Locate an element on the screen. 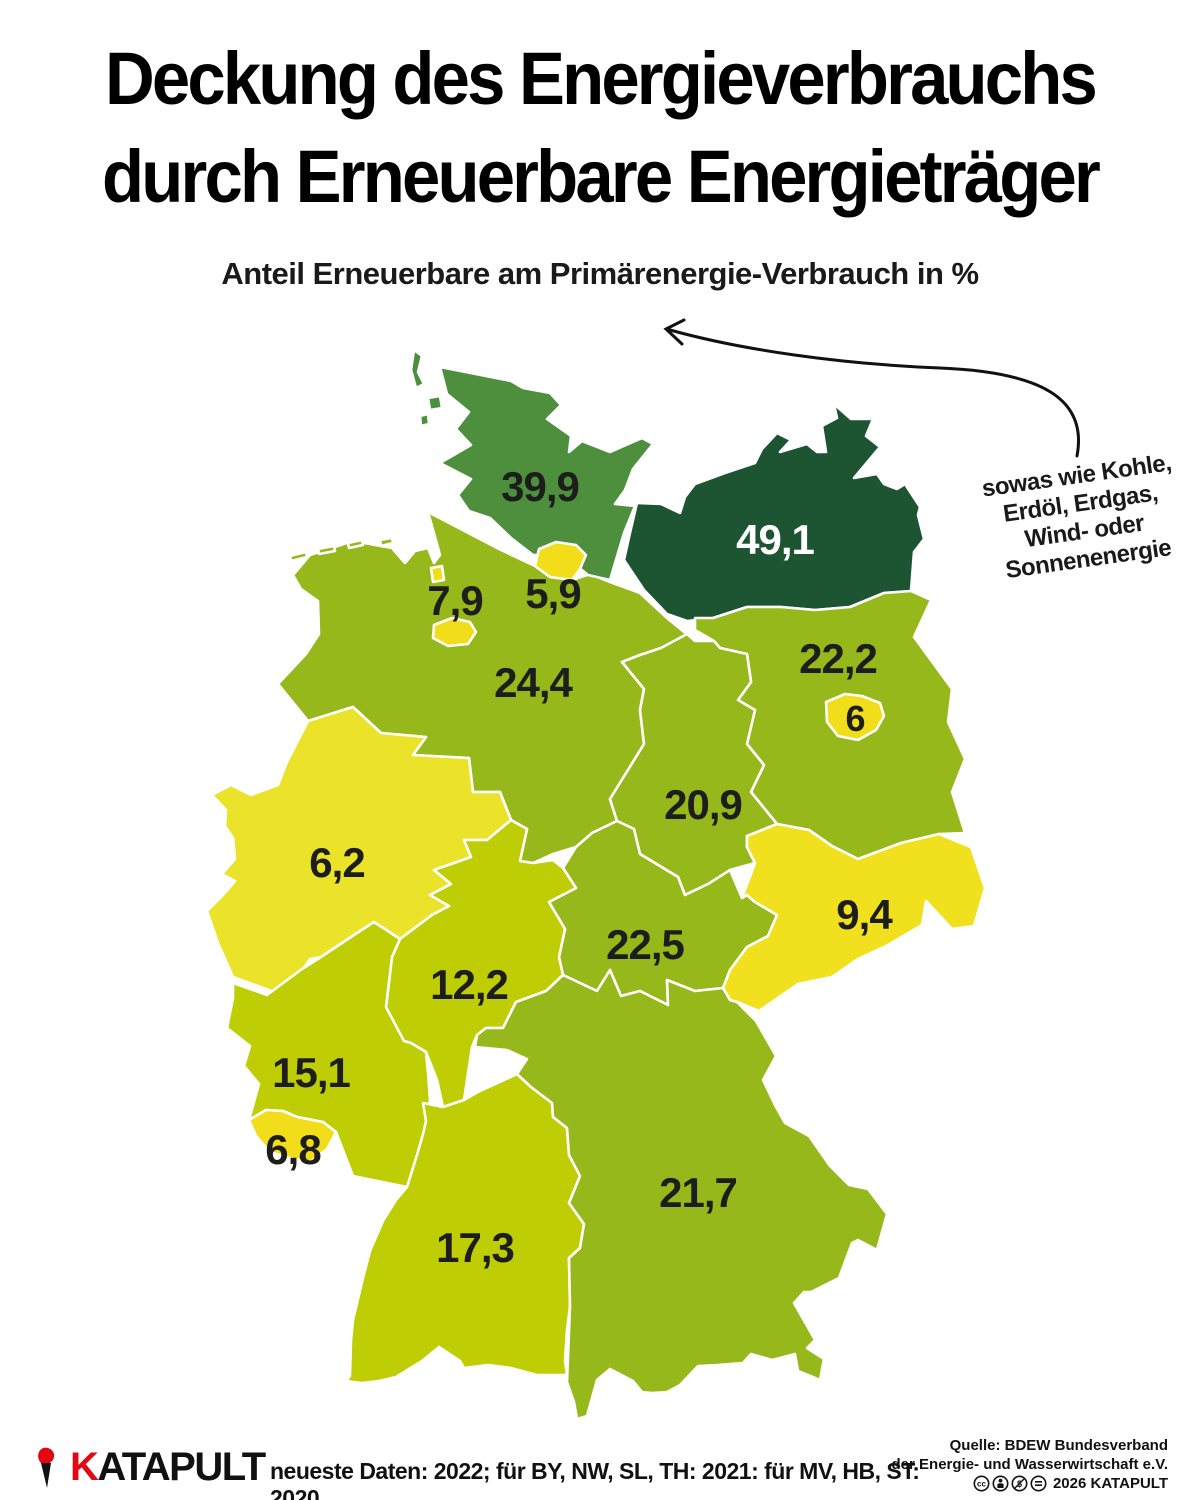  value-label-berlin: 6 is located at coordinates (854, 718).